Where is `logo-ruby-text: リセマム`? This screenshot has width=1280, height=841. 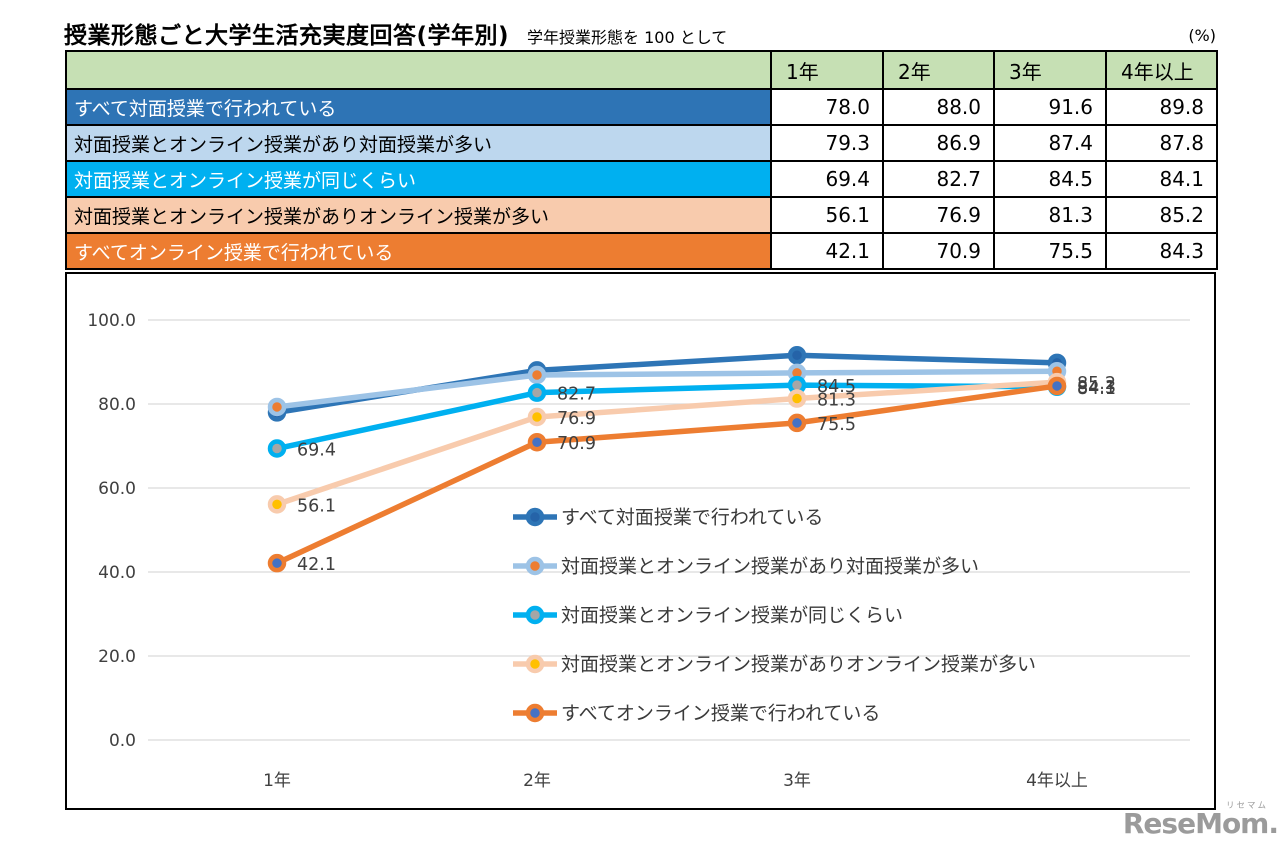
logo-ruby-text: リセマム is located at coordinates (1246, 806).